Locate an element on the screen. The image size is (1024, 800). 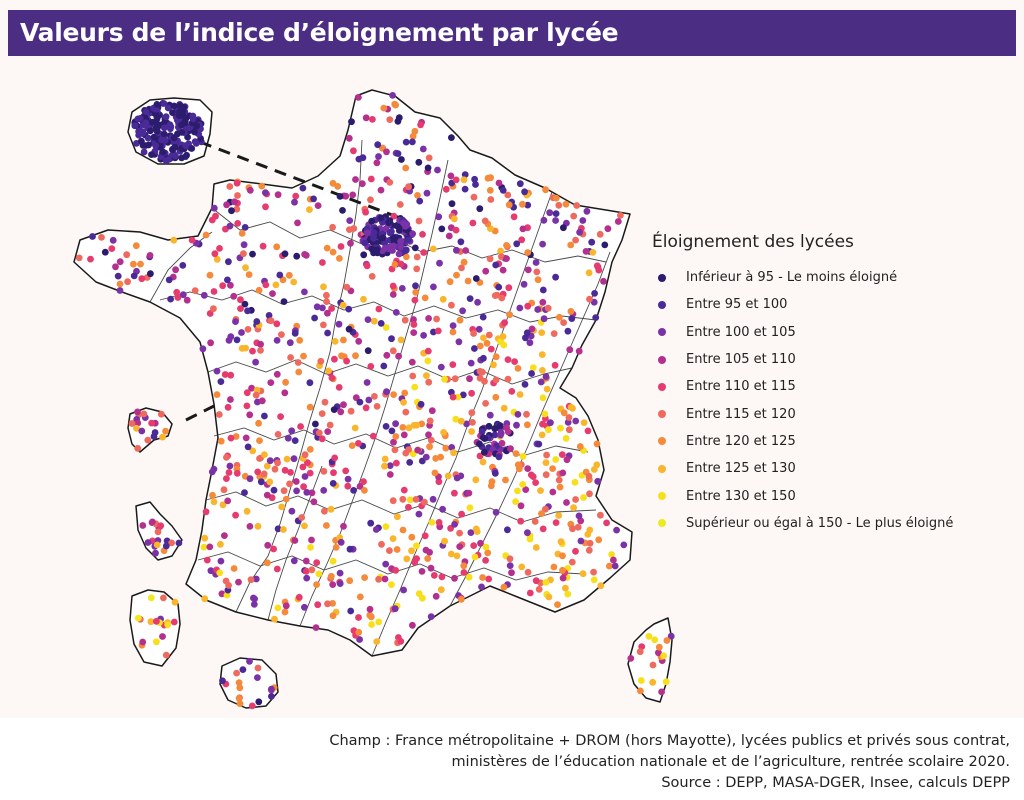
legend-title: Éloignement des lycées is located at coordinates (753, 242).